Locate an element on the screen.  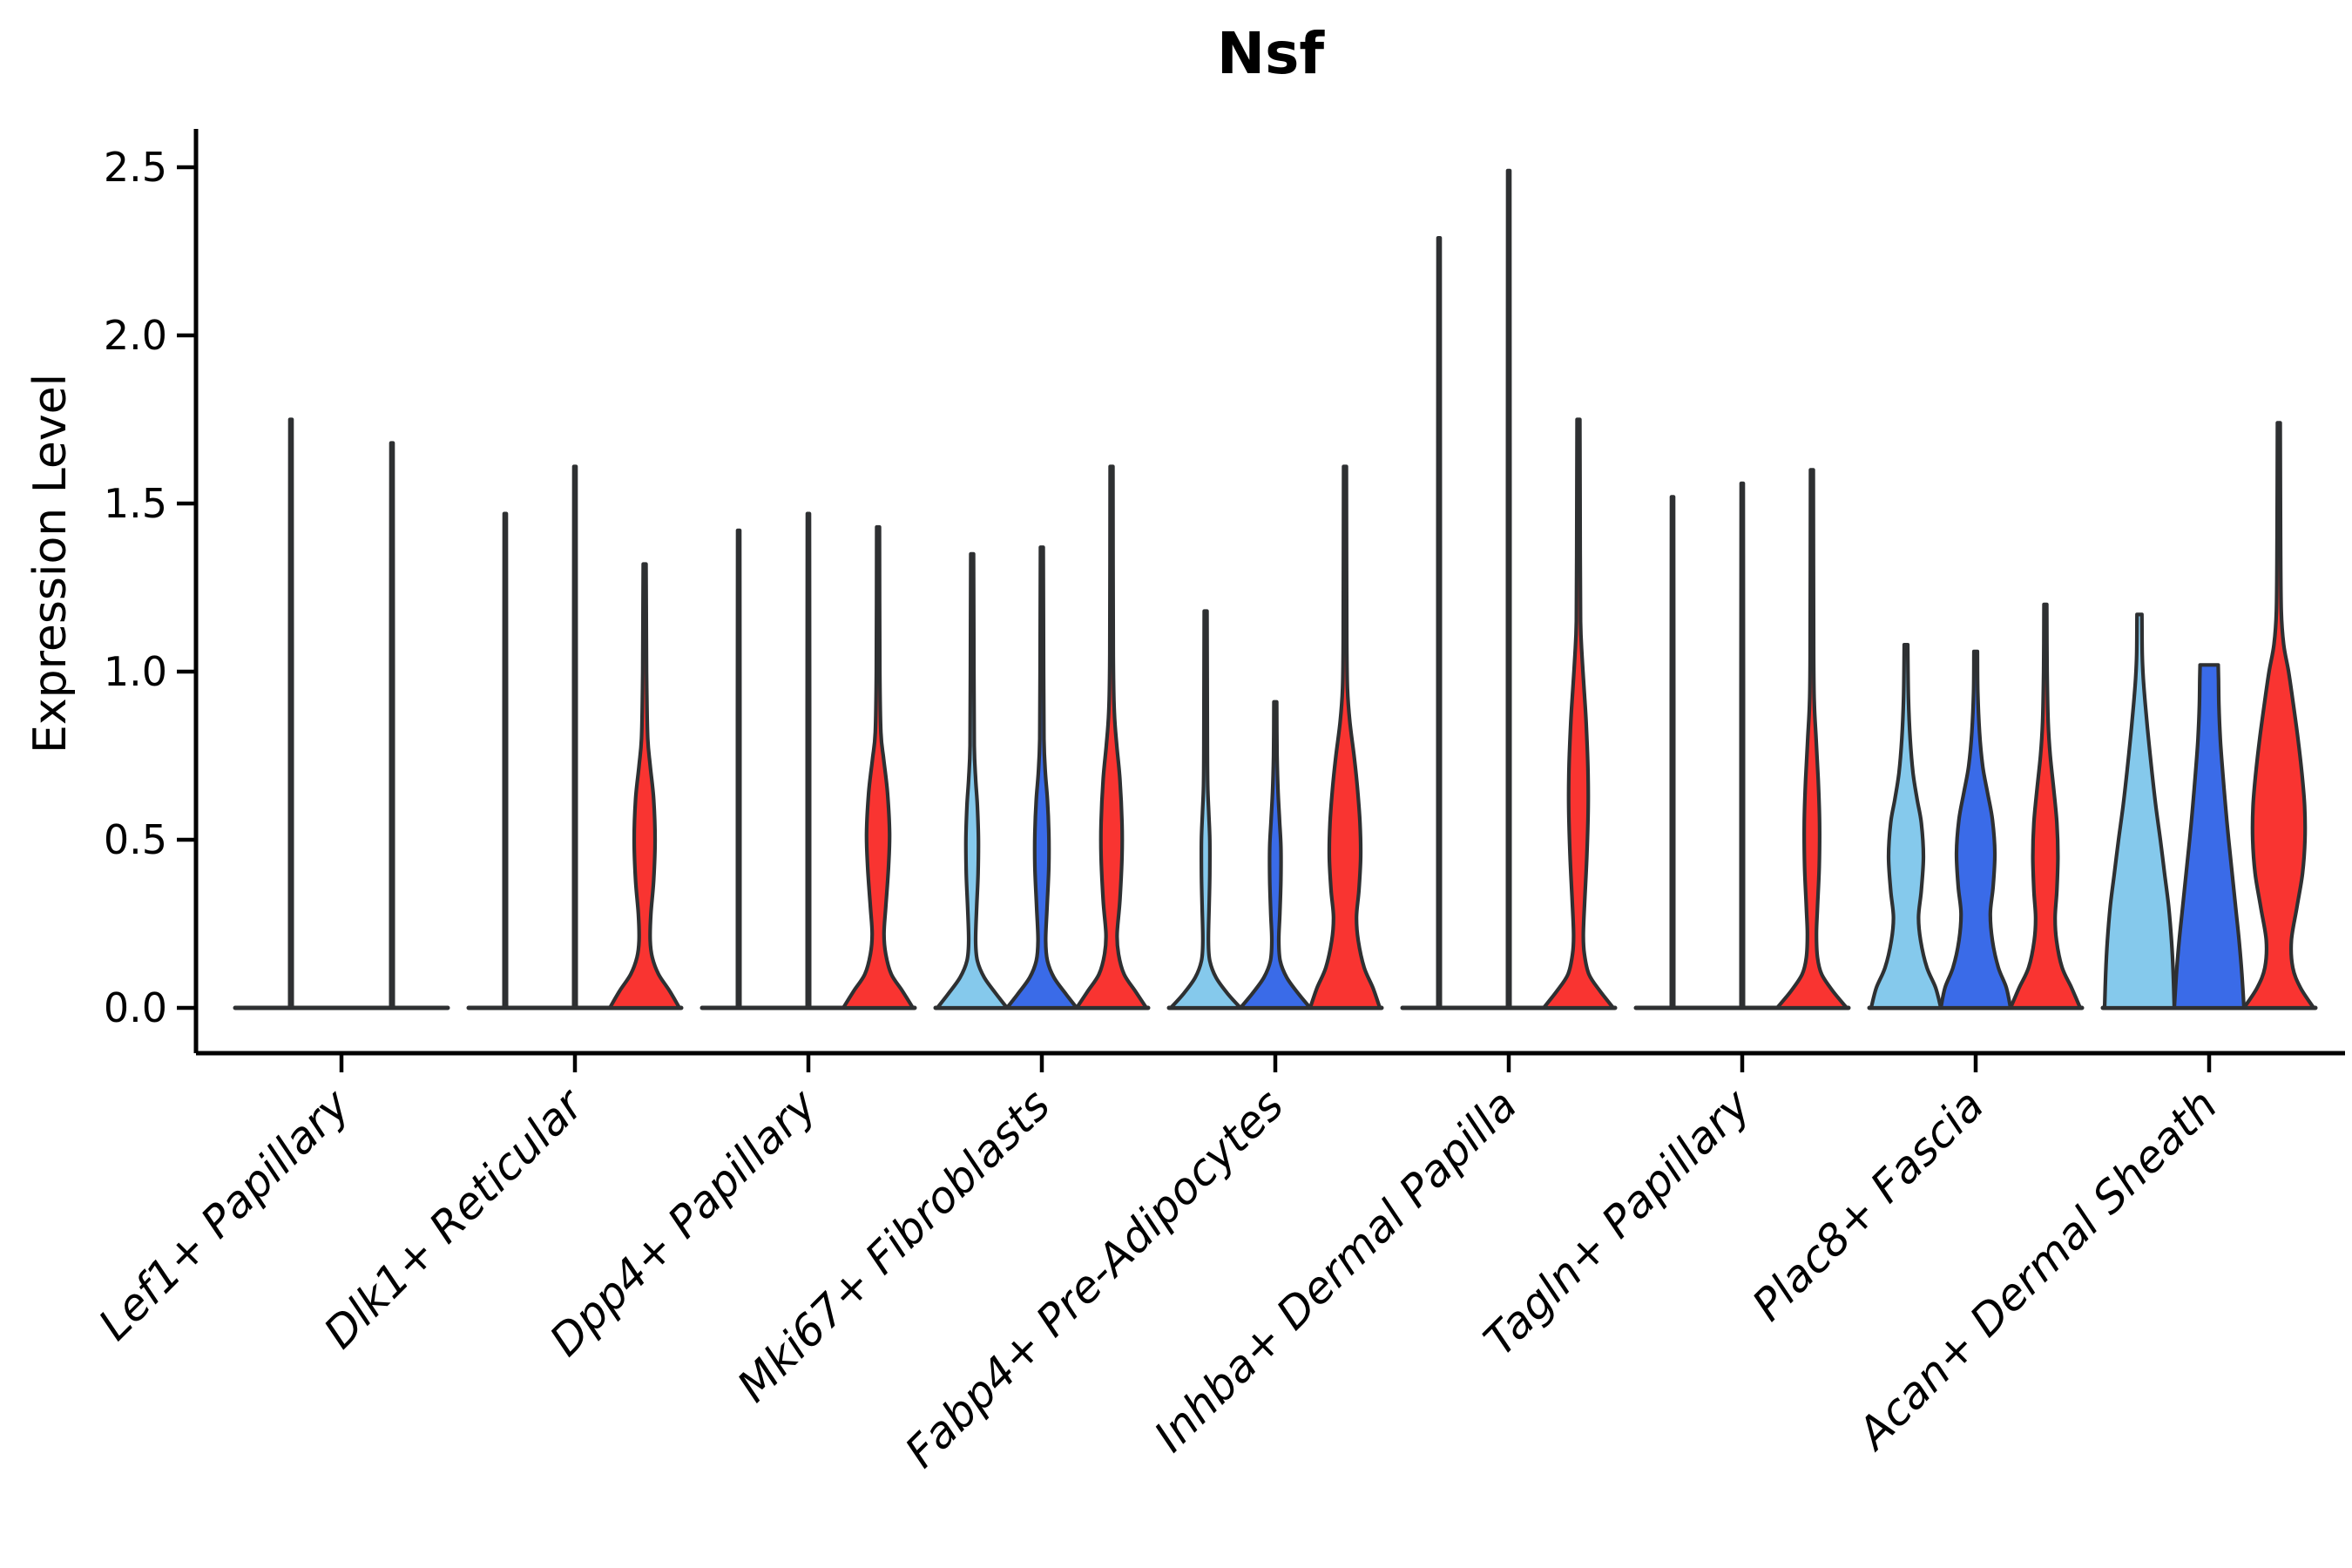
category-label: Dlk1+ Reticular is located at coordinates (455, 1218).